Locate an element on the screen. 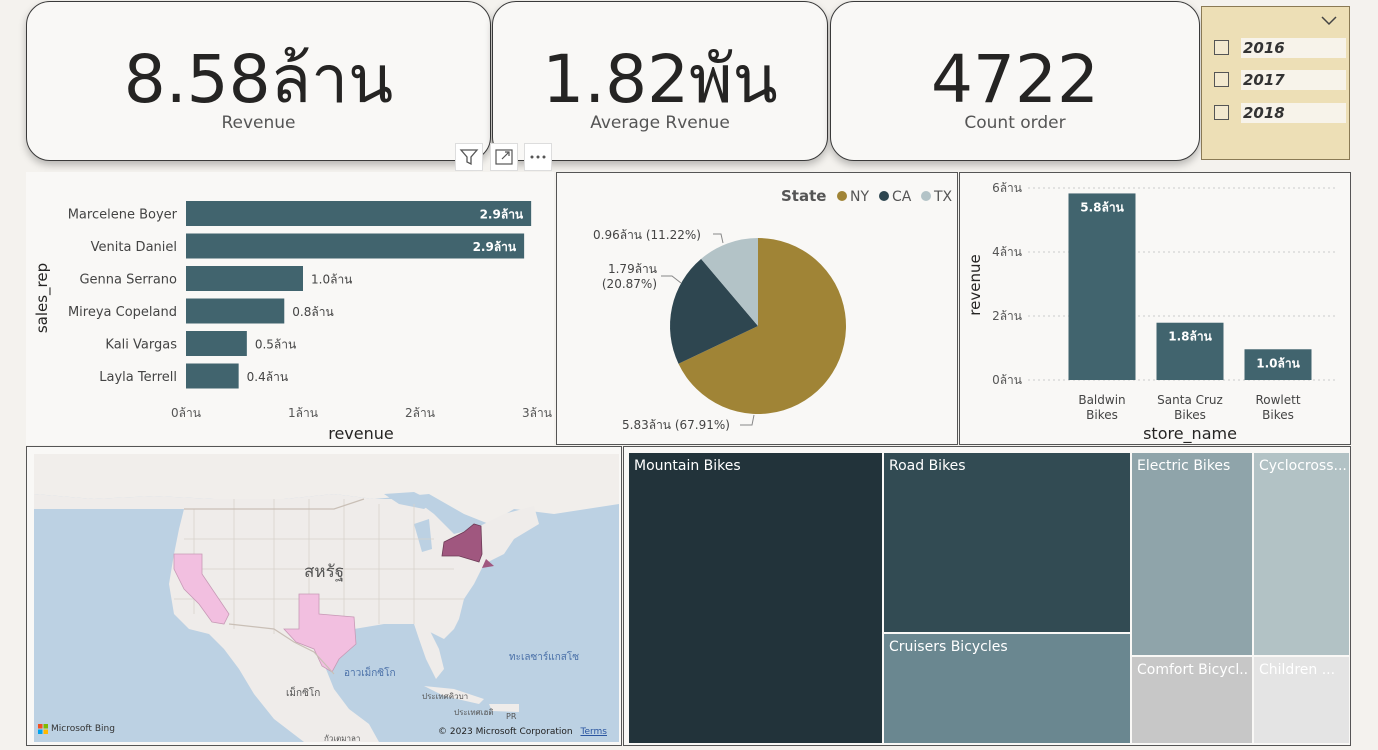 This screenshot has width=1378, height=750. slicer-item-2017: 2017 is located at coordinates (1280, 80).